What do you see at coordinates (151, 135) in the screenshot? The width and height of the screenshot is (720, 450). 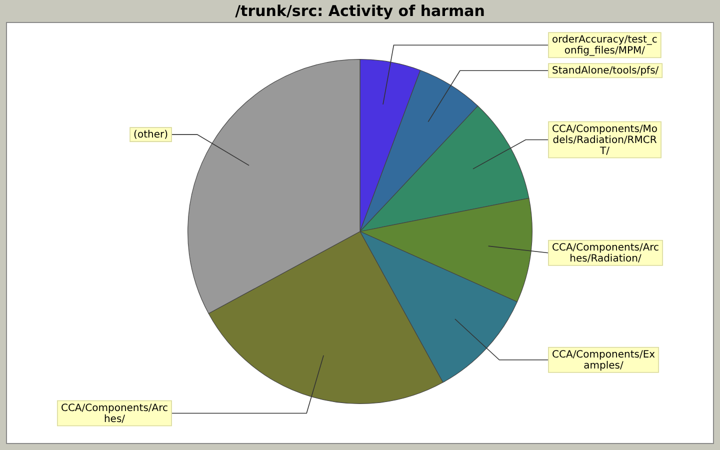 I see `slice-label: (other)` at bounding box center [151, 135].